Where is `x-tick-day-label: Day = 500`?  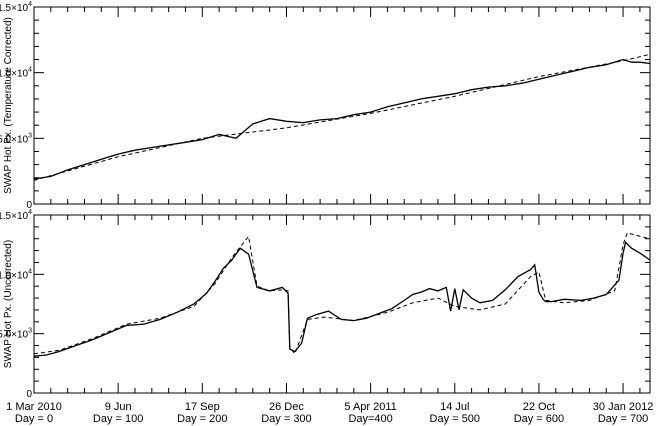
x-tick-day-label: Day = 500 is located at coordinates (455, 419).